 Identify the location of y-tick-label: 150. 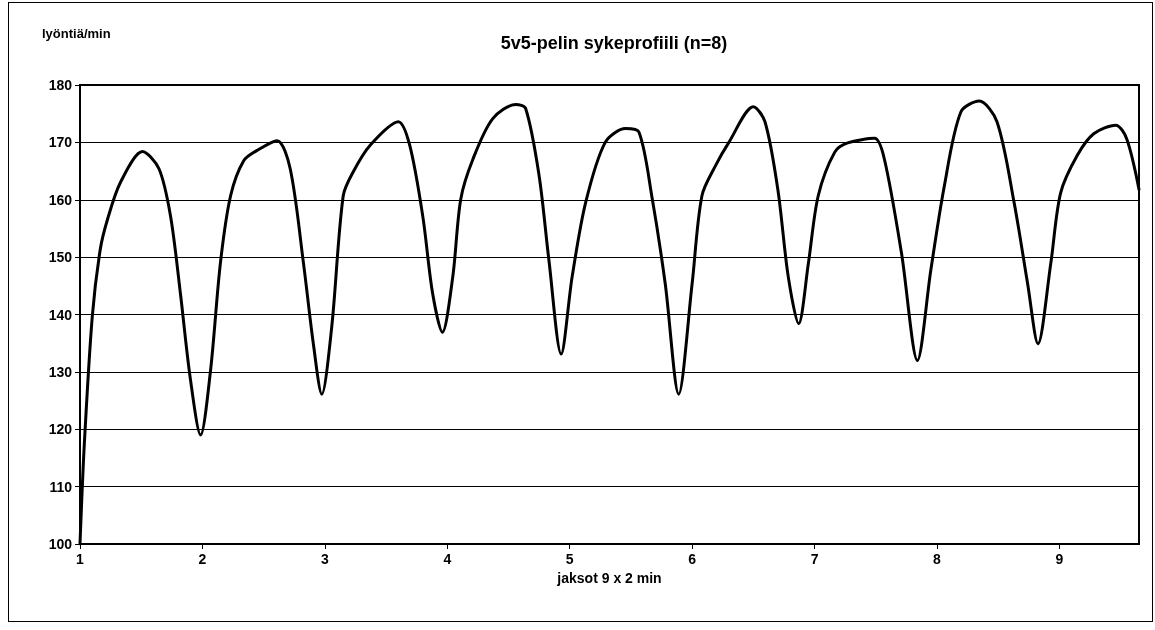
(60, 257).